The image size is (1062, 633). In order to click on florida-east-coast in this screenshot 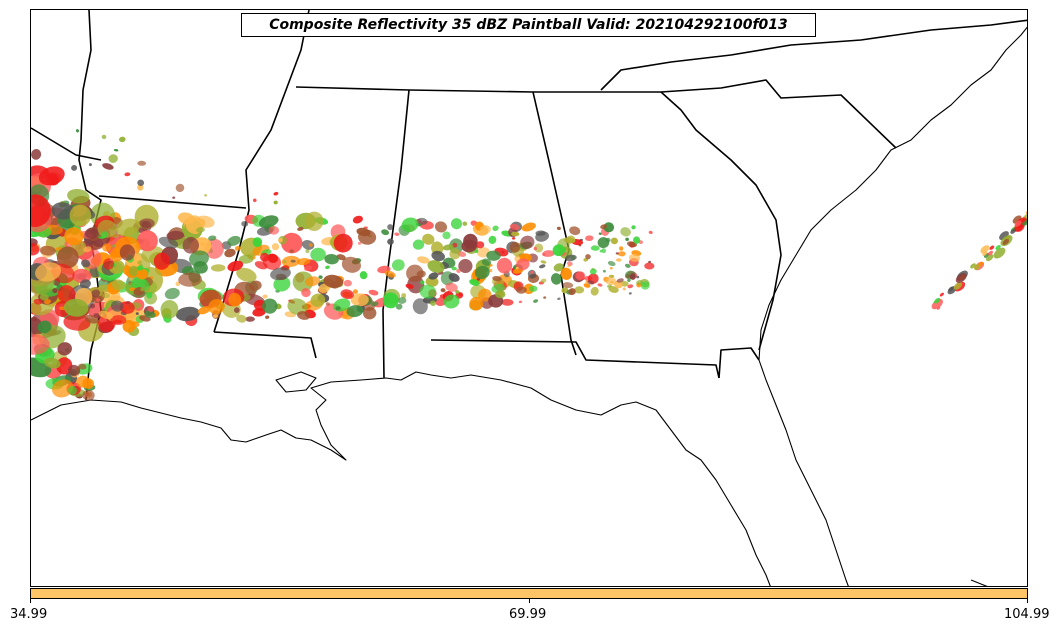, I will do `click(803, 472)`.